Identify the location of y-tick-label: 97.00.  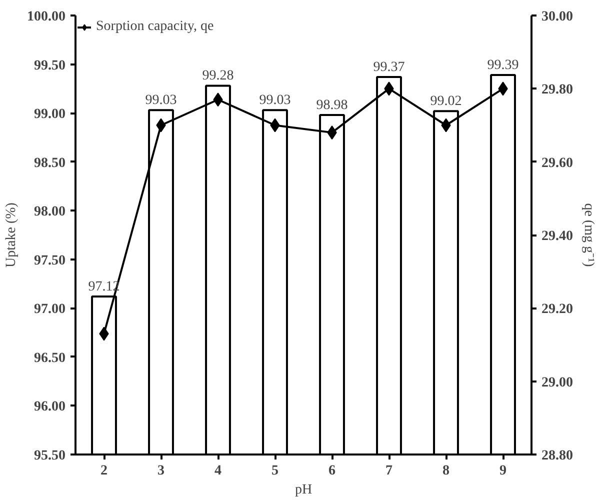
(50, 310).